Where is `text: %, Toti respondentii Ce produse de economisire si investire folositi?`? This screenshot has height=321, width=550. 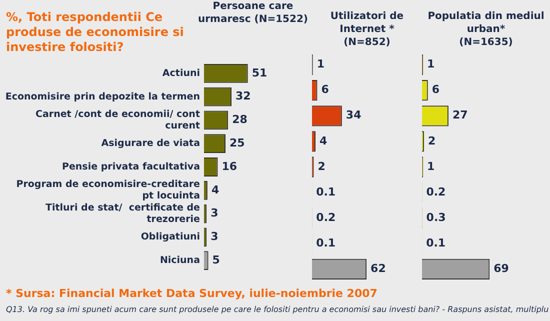 text: %, Toti respondentii Ce produse de economisire si investire folositi? is located at coordinates (95, 32).